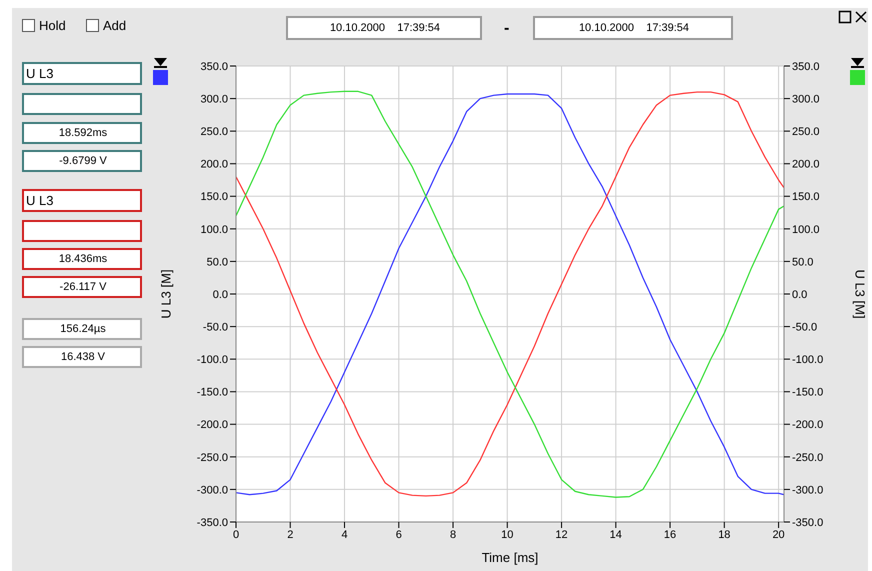 The height and width of the screenshot is (571, 872). I want to click on y2-tick-label: -150.0, so click(808, 392).